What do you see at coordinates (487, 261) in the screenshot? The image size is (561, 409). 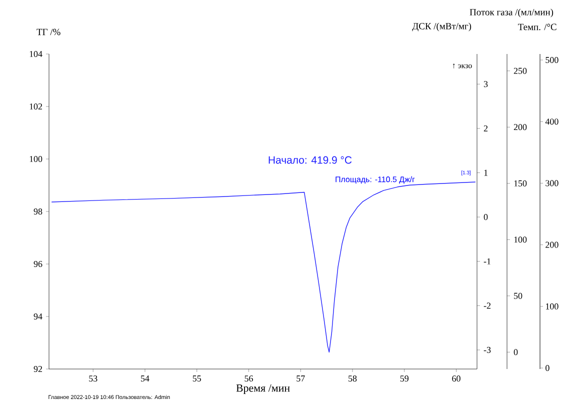 I see `y2-tick-label: -1` at bounding box center [487, 261].